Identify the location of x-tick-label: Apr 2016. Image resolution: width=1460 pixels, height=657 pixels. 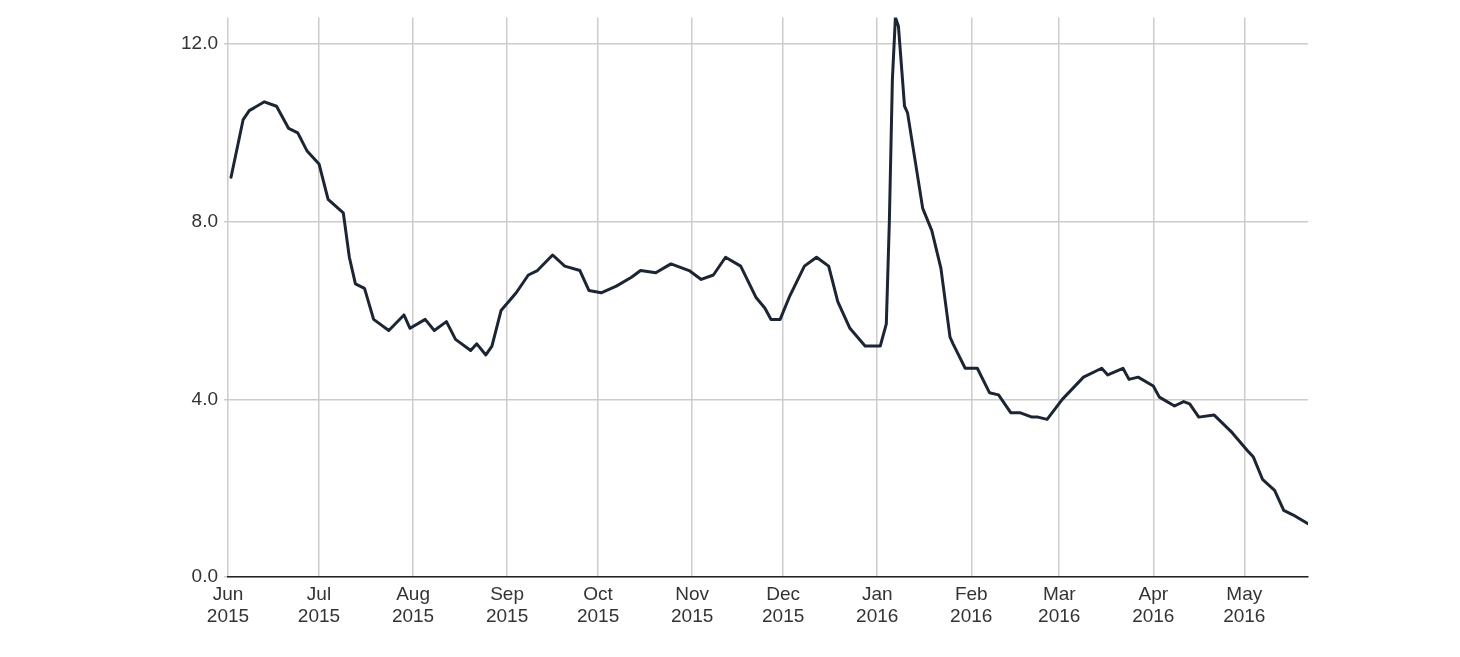
(1153, 604).